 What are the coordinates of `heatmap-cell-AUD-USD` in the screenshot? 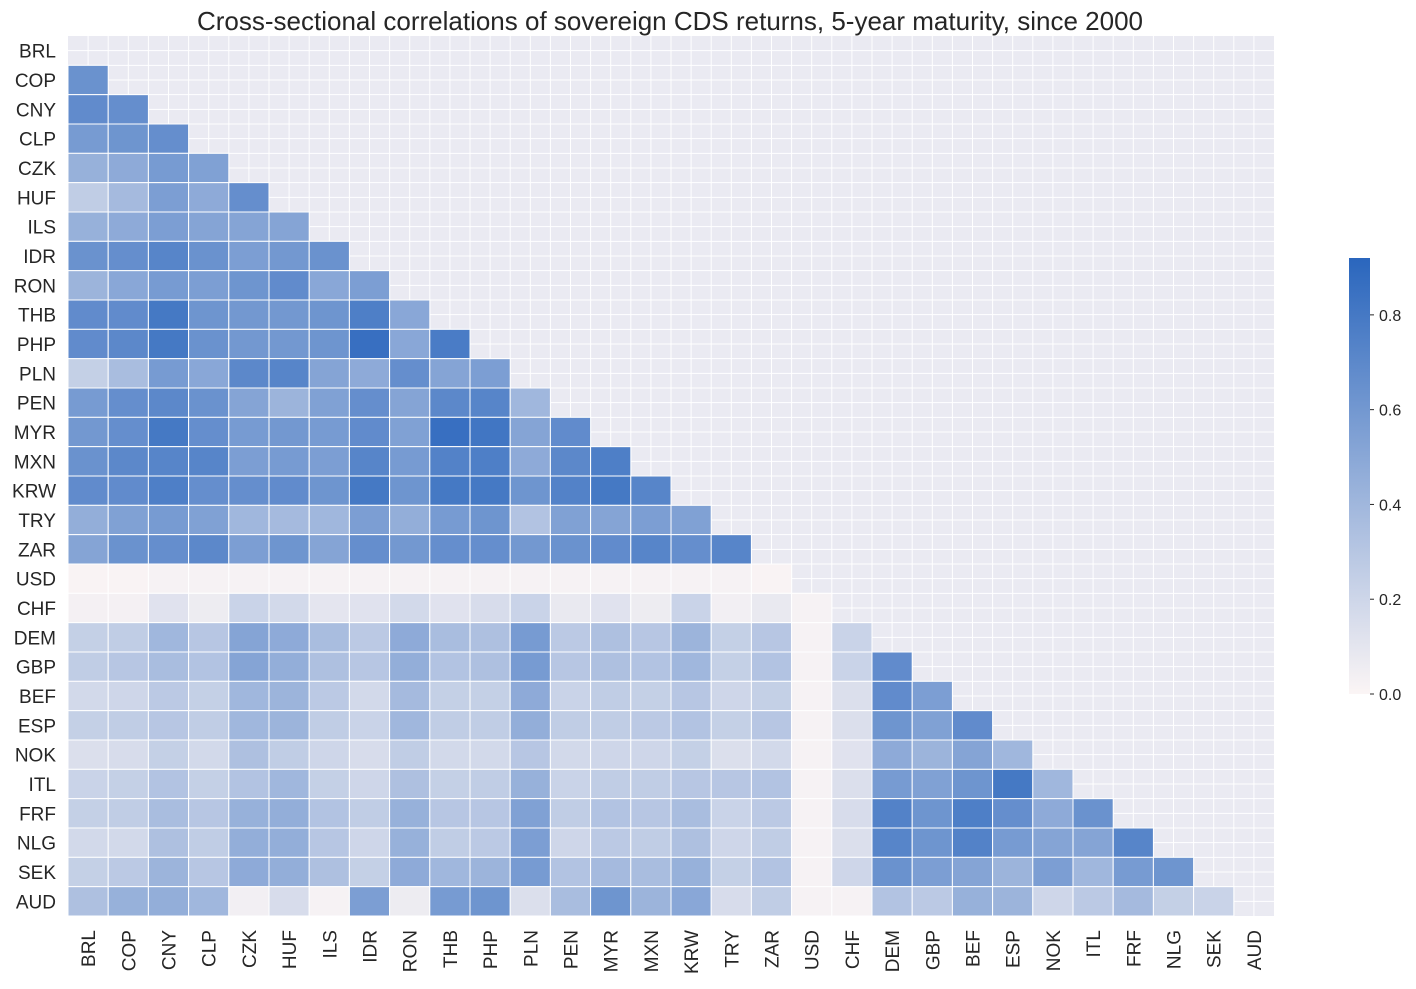 It's located at (812, 901).